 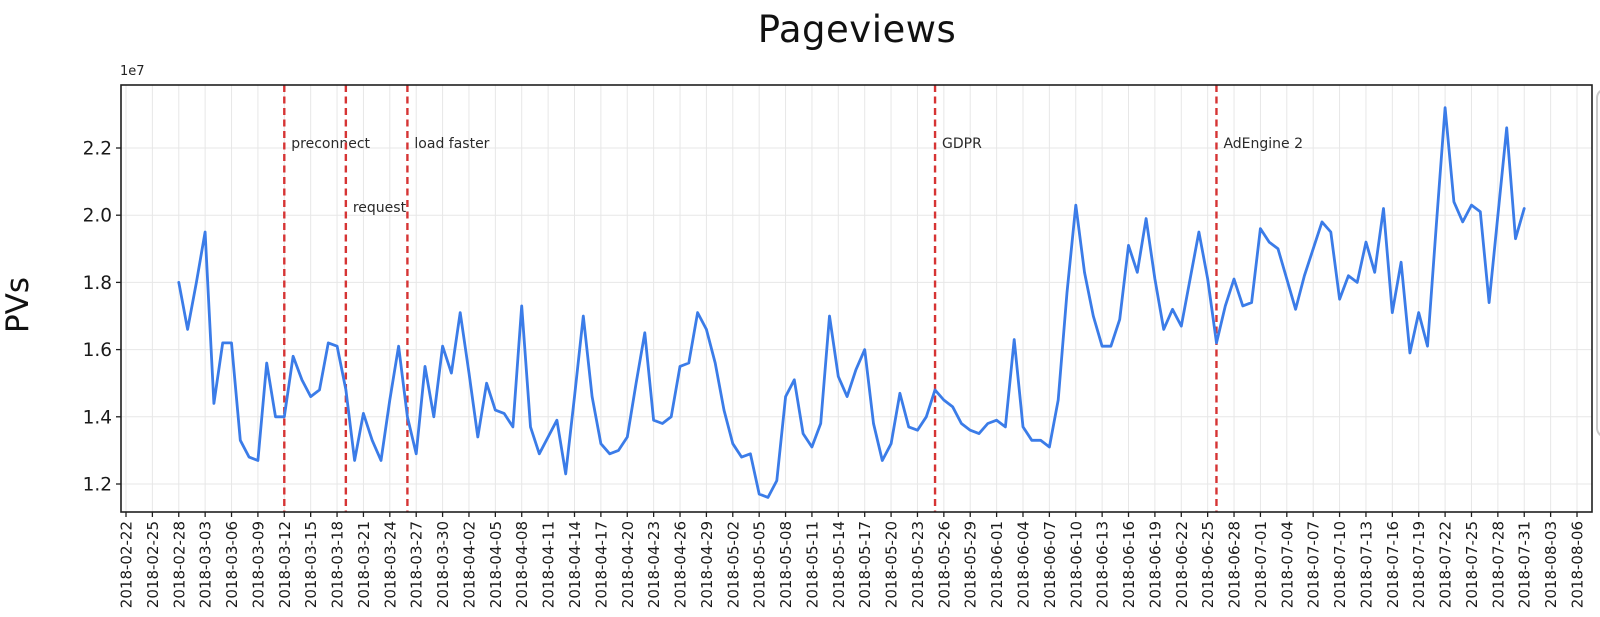 What do you see at coordinates (1472, 564) in the screenshot?
I see `x-tick-label: 2018-07-25` at bounding box center [1472, 564].